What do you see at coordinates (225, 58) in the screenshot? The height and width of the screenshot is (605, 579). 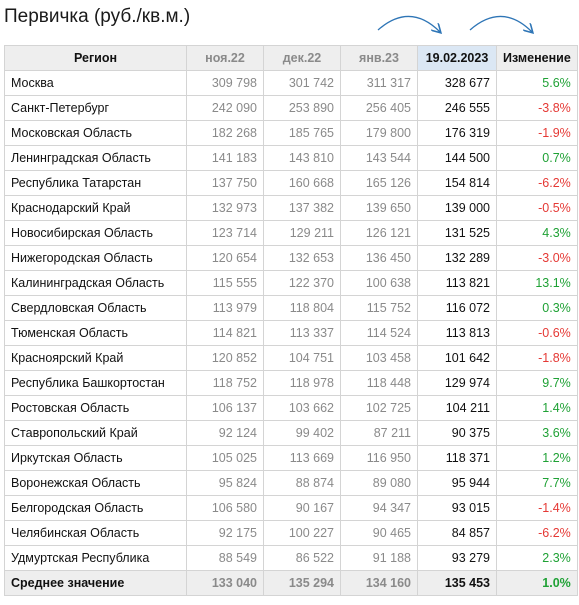 I see `header-nov22: ноя.22` at bounding box center [225, 58].